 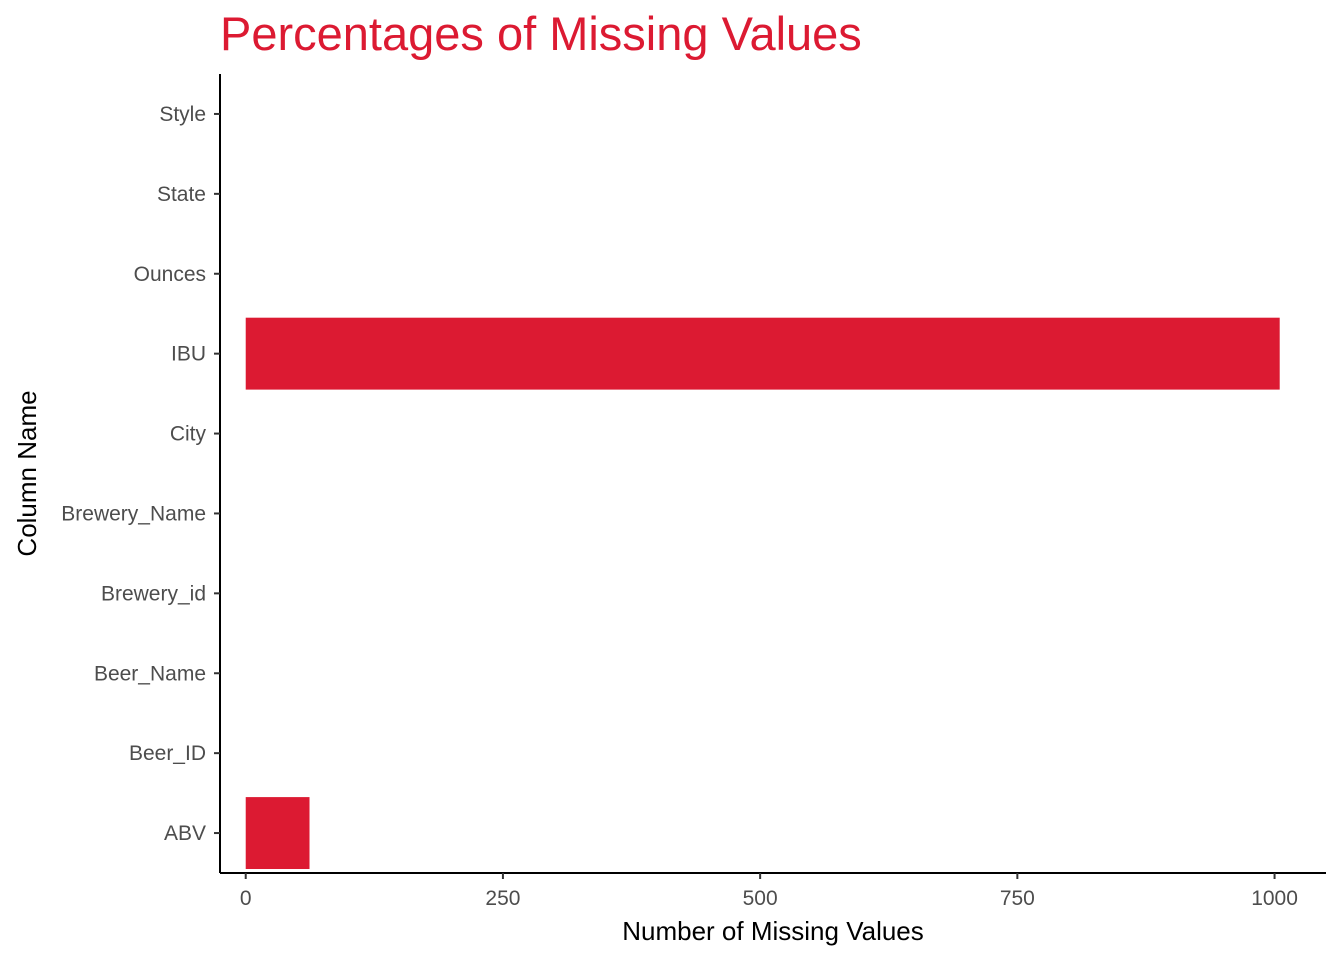 I want to click on x-tick-label: 750, so click(x=1017, y=898).